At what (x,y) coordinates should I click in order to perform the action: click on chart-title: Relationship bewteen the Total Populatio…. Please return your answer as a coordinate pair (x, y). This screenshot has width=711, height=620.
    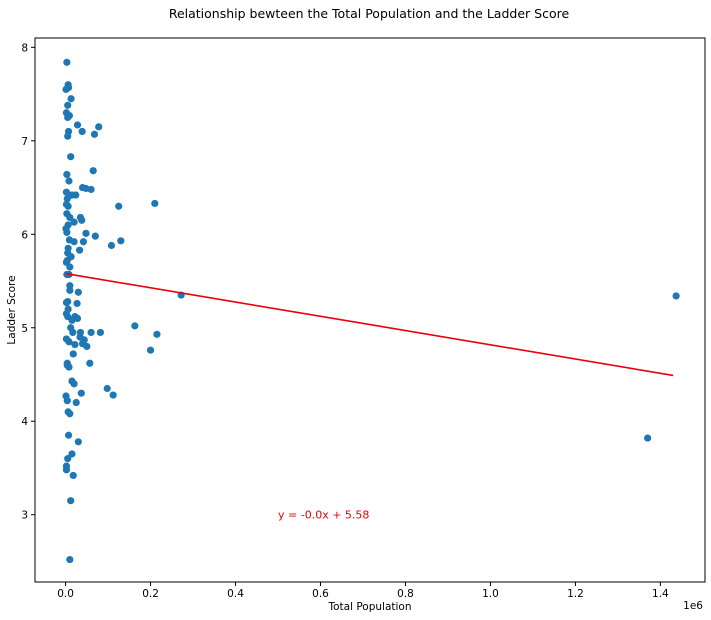
    Looking at the image, I should click on (369, 13).